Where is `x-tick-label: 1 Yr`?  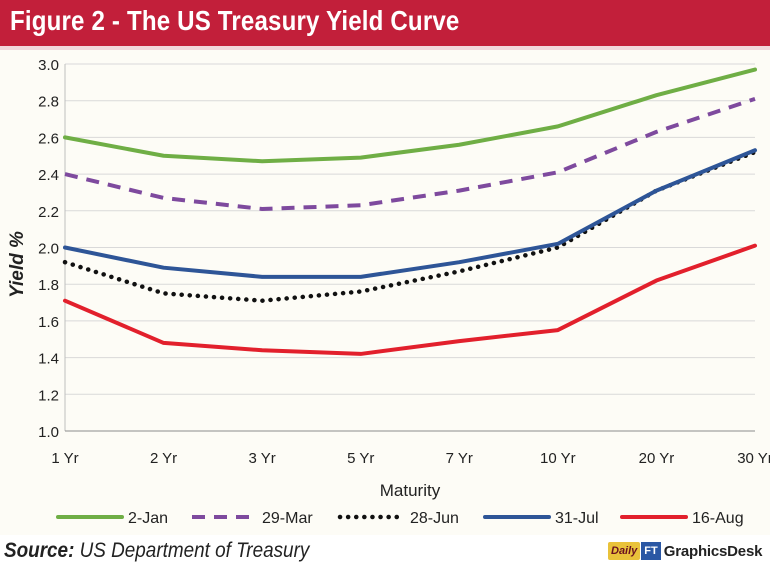
x-tick-label: 1 Yr is located at coordinates (64, 458).